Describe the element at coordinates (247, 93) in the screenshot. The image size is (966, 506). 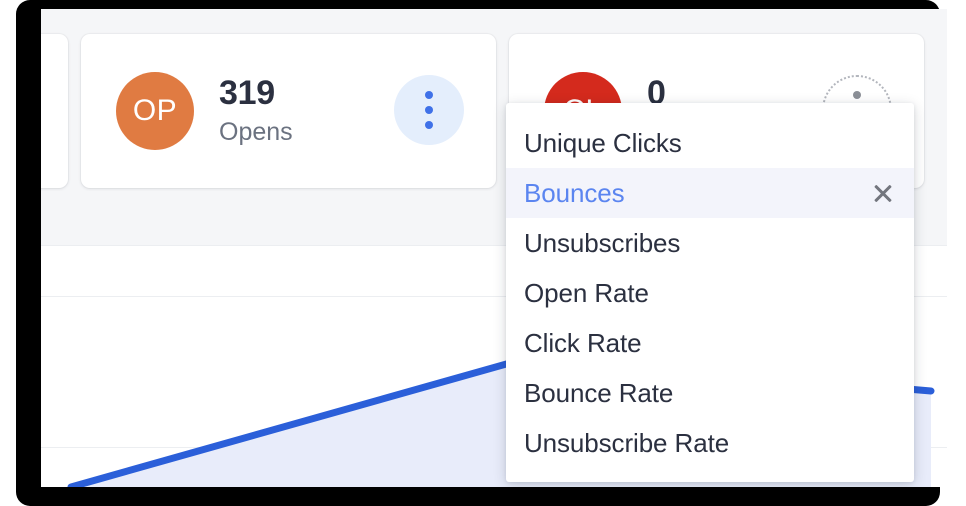
I see `kpi-value-opens: 319` at that location.